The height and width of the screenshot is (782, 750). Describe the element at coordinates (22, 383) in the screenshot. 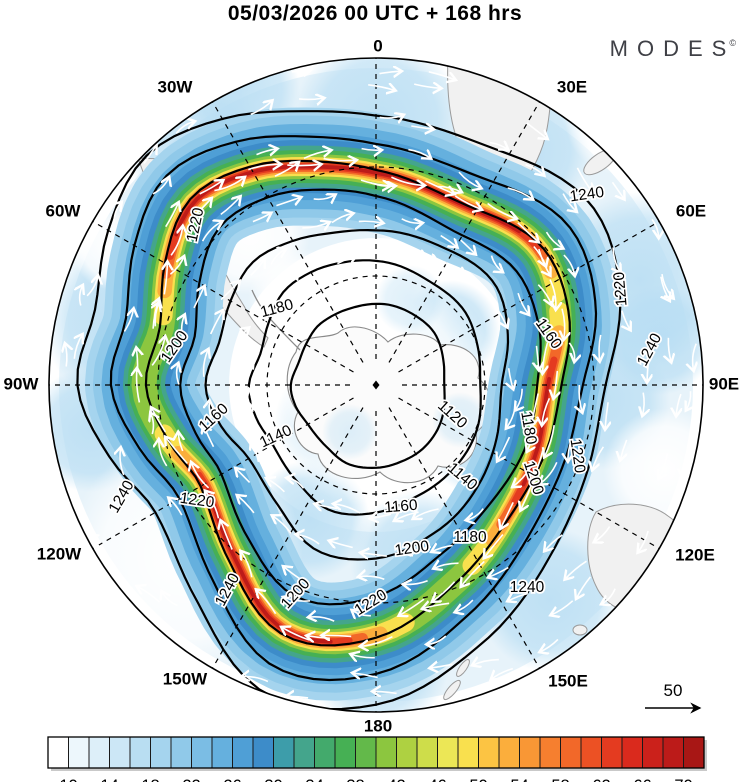

I see `longitude-label-90W: 90W` at that location.